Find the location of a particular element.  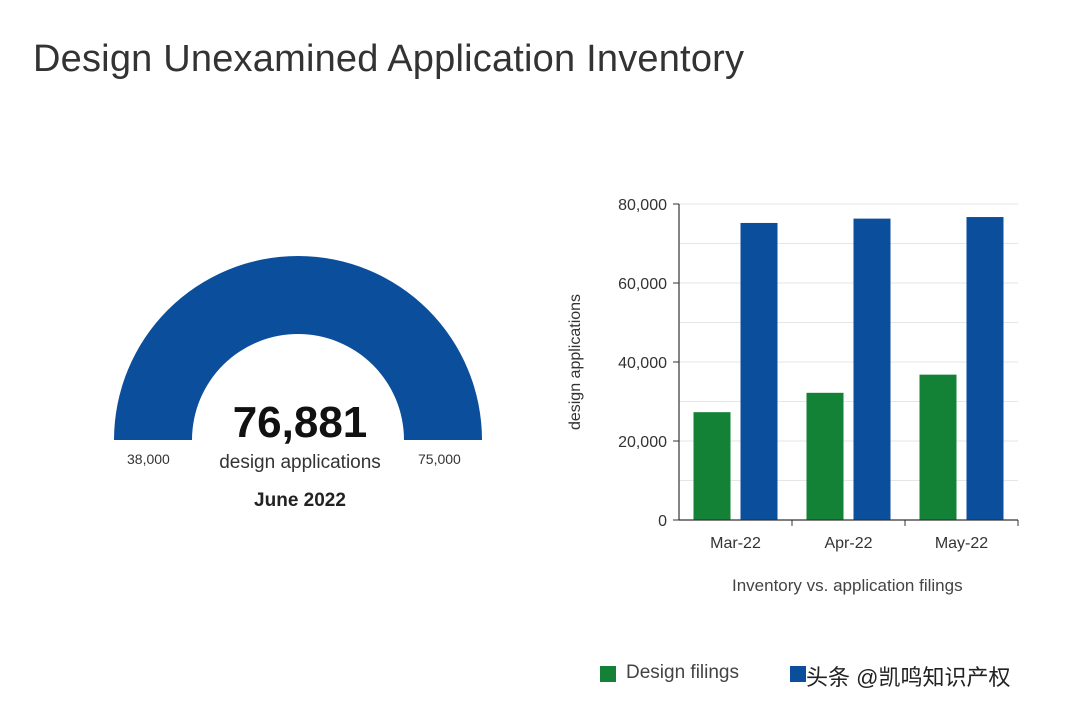

y-tick-label: 60,000 is located at coordinates (642, 284).